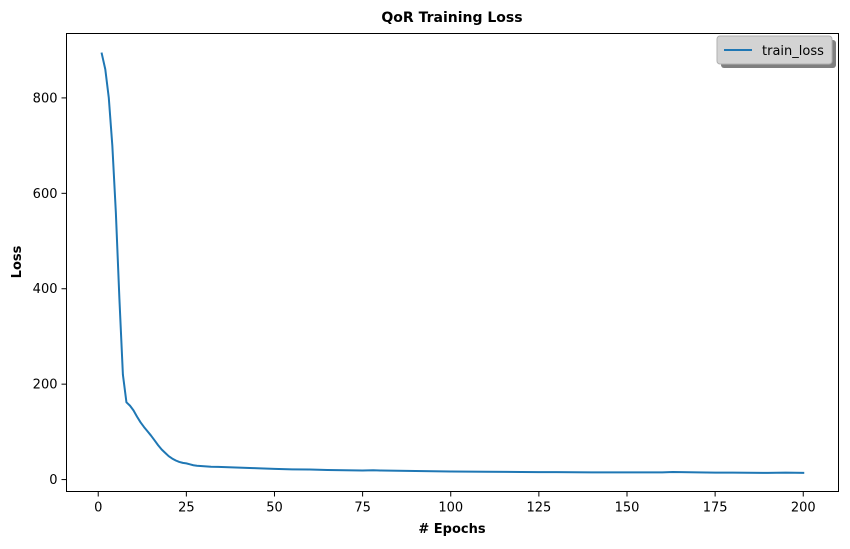 The width and height of the screenshot is (850, 549). I want to click on x-tick-label: 125, so click(538, 508).